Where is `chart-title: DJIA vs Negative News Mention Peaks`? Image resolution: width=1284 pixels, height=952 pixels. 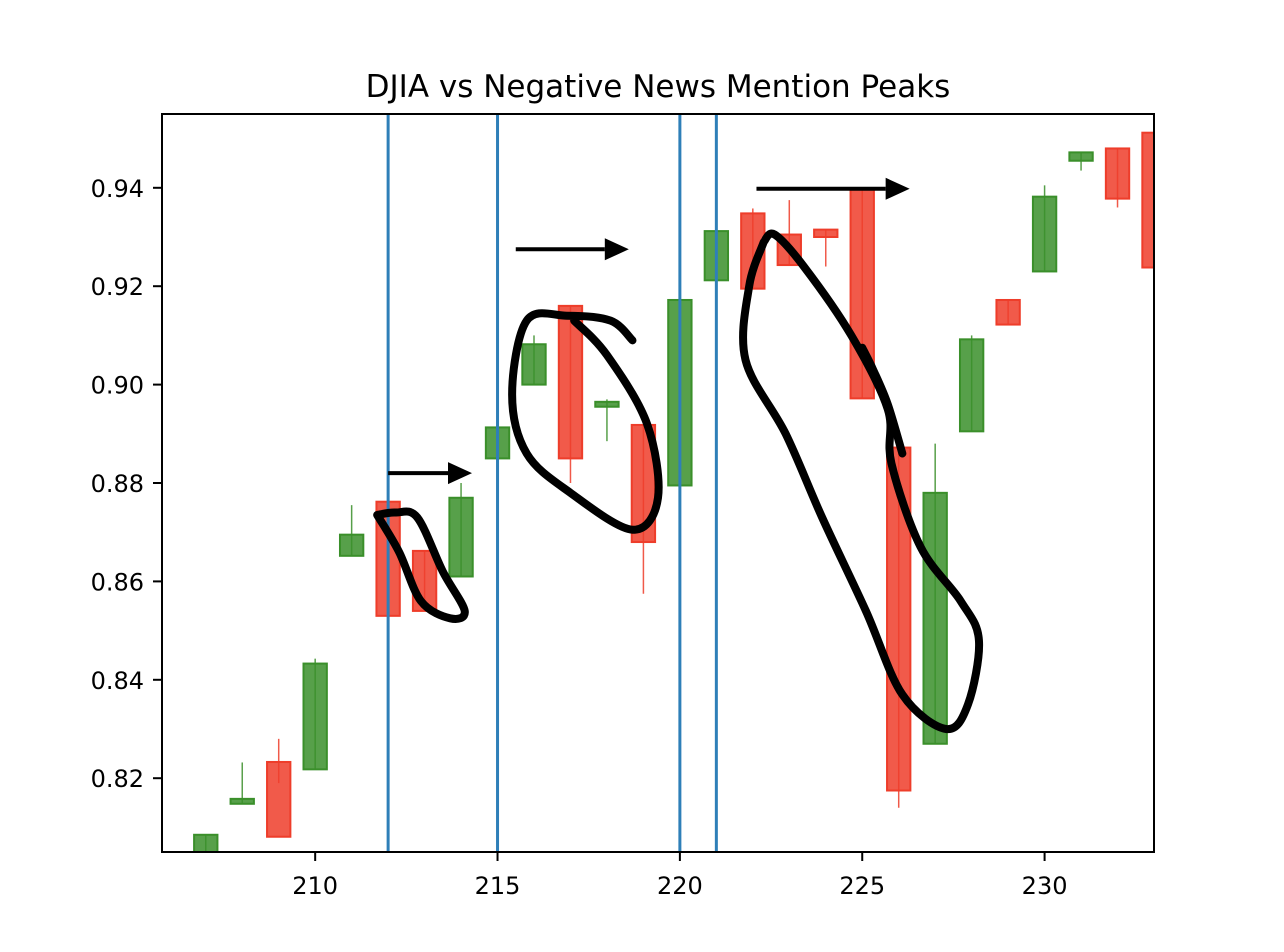 chart-title: DJIA vs Negative News Mention Peaks is located at coordinates (658, 87).